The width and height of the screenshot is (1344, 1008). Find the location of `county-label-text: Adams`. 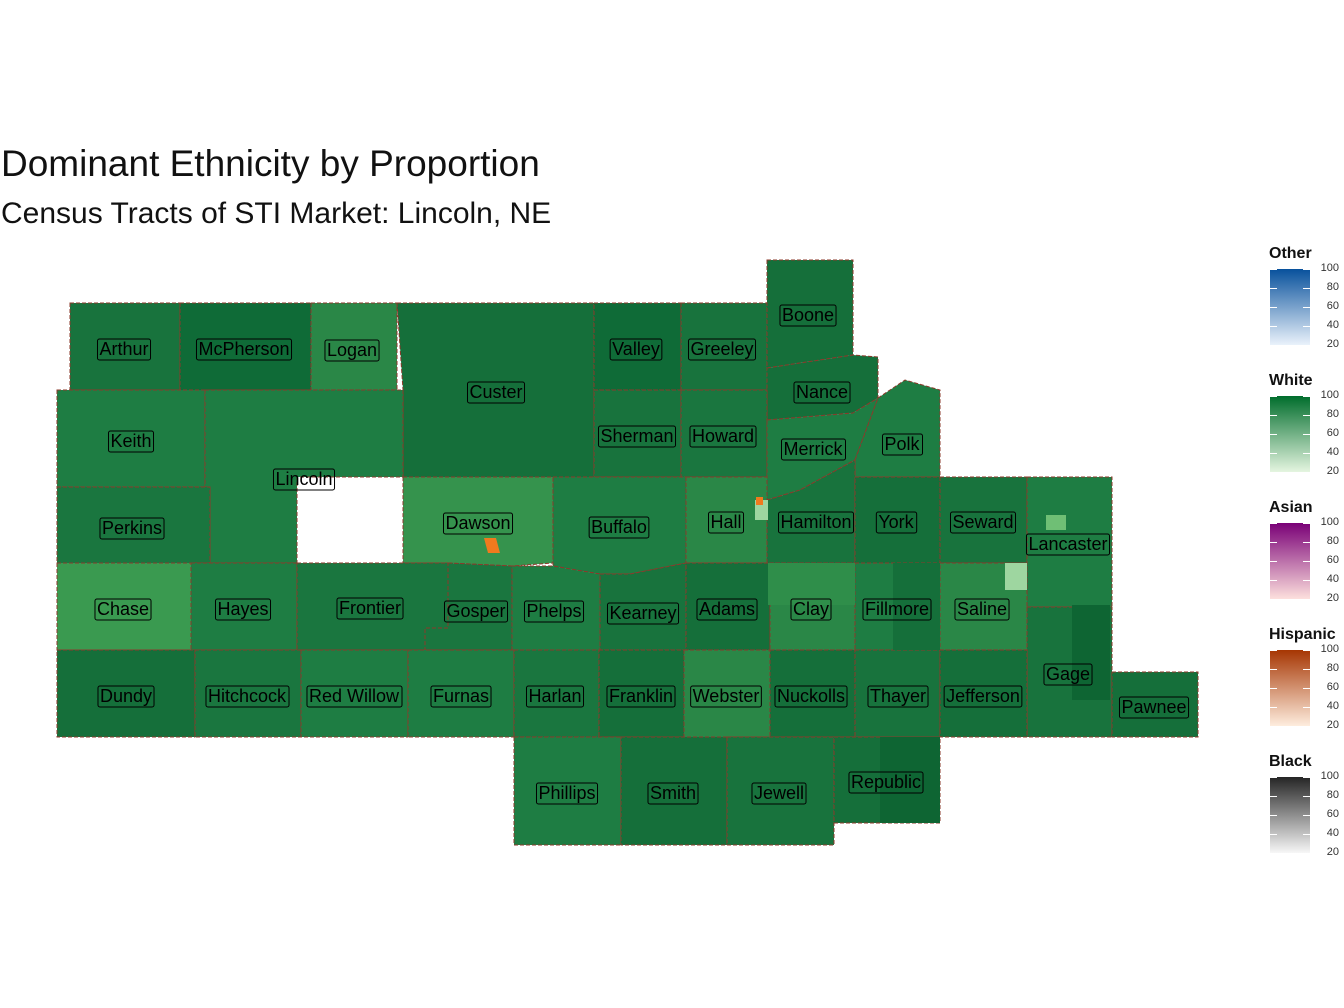

county-label-text: Adams is located at coordinates (727, 609).